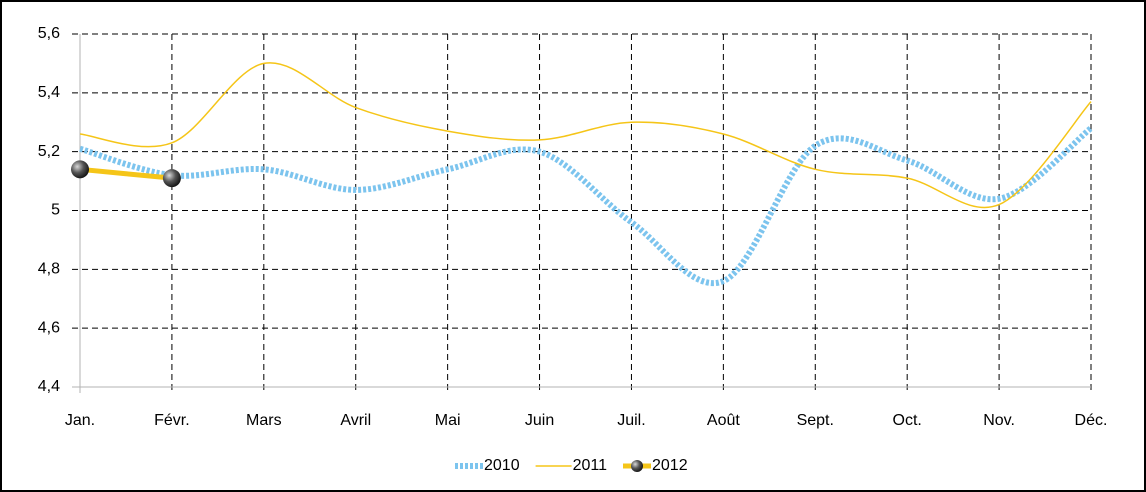 Image resolution: width=1146 pixels, height=492 pixels. Describe the element at coordinates (49, 386) in the screenshot. I see `y-tick-label: 4,4` at that location.